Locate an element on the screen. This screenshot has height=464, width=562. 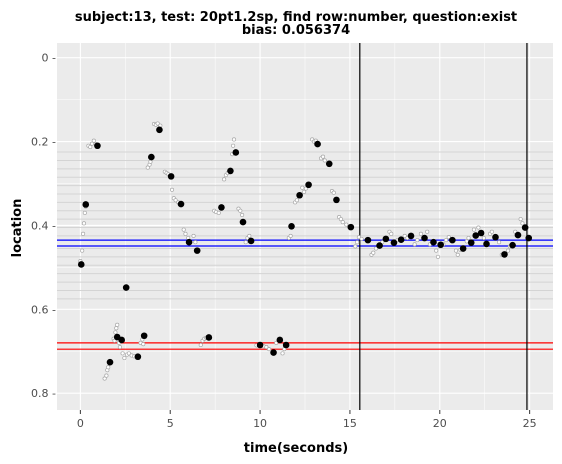
x-axis-ticks: 0 5 10 15 20 25 is located at coordinates (307, 420).